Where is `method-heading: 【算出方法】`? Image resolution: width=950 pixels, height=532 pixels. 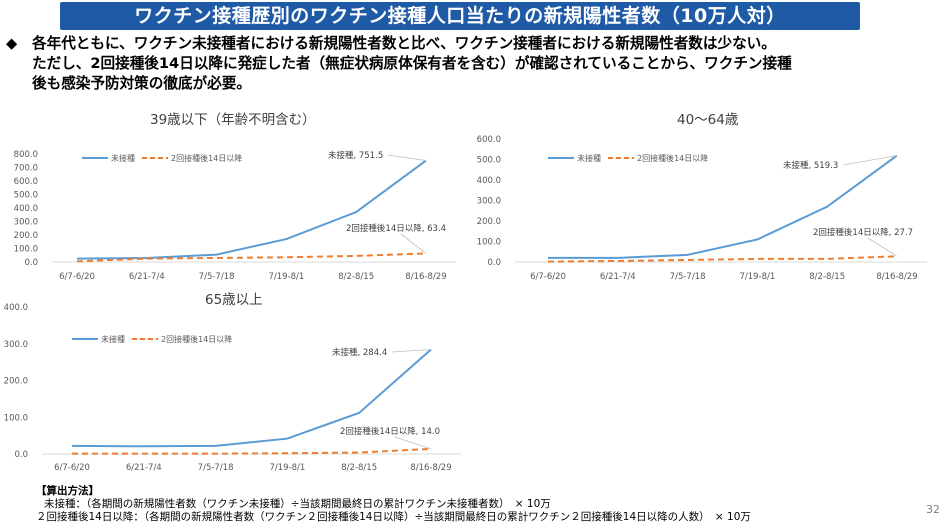 method-heading: 【算出方法】 is located at coordinates (67, 491).